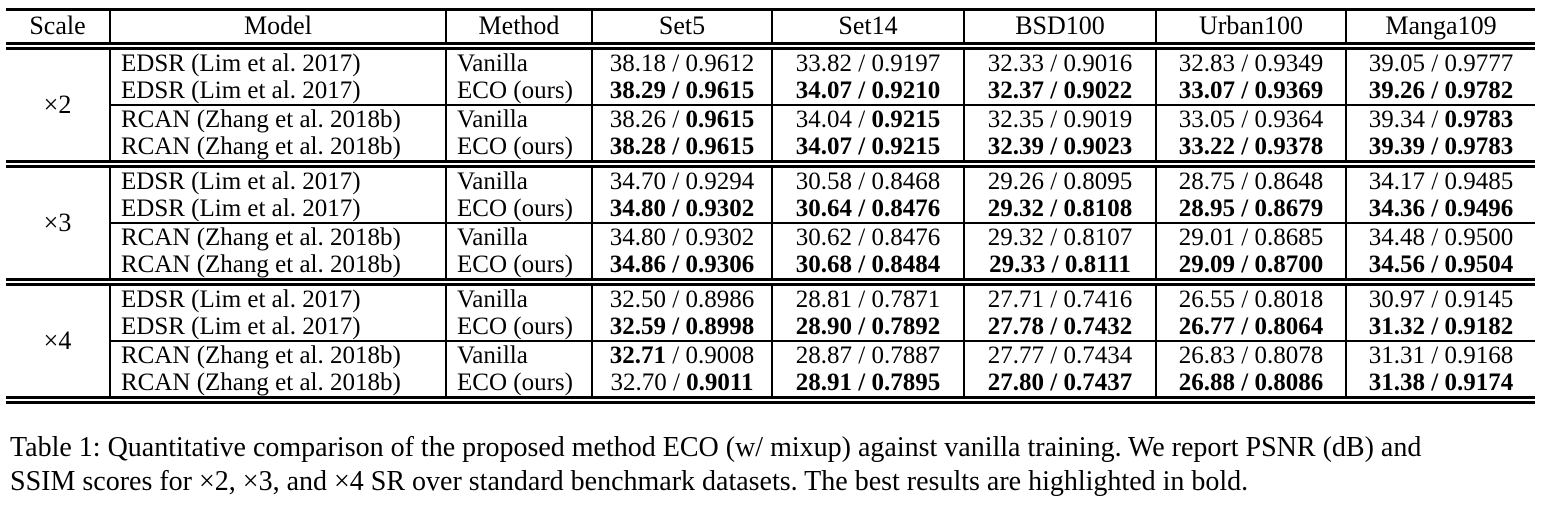 The height and width of the screenshot is (513, 1541). I want to click on ssim-value: 0.8685, so click(1289, 237).